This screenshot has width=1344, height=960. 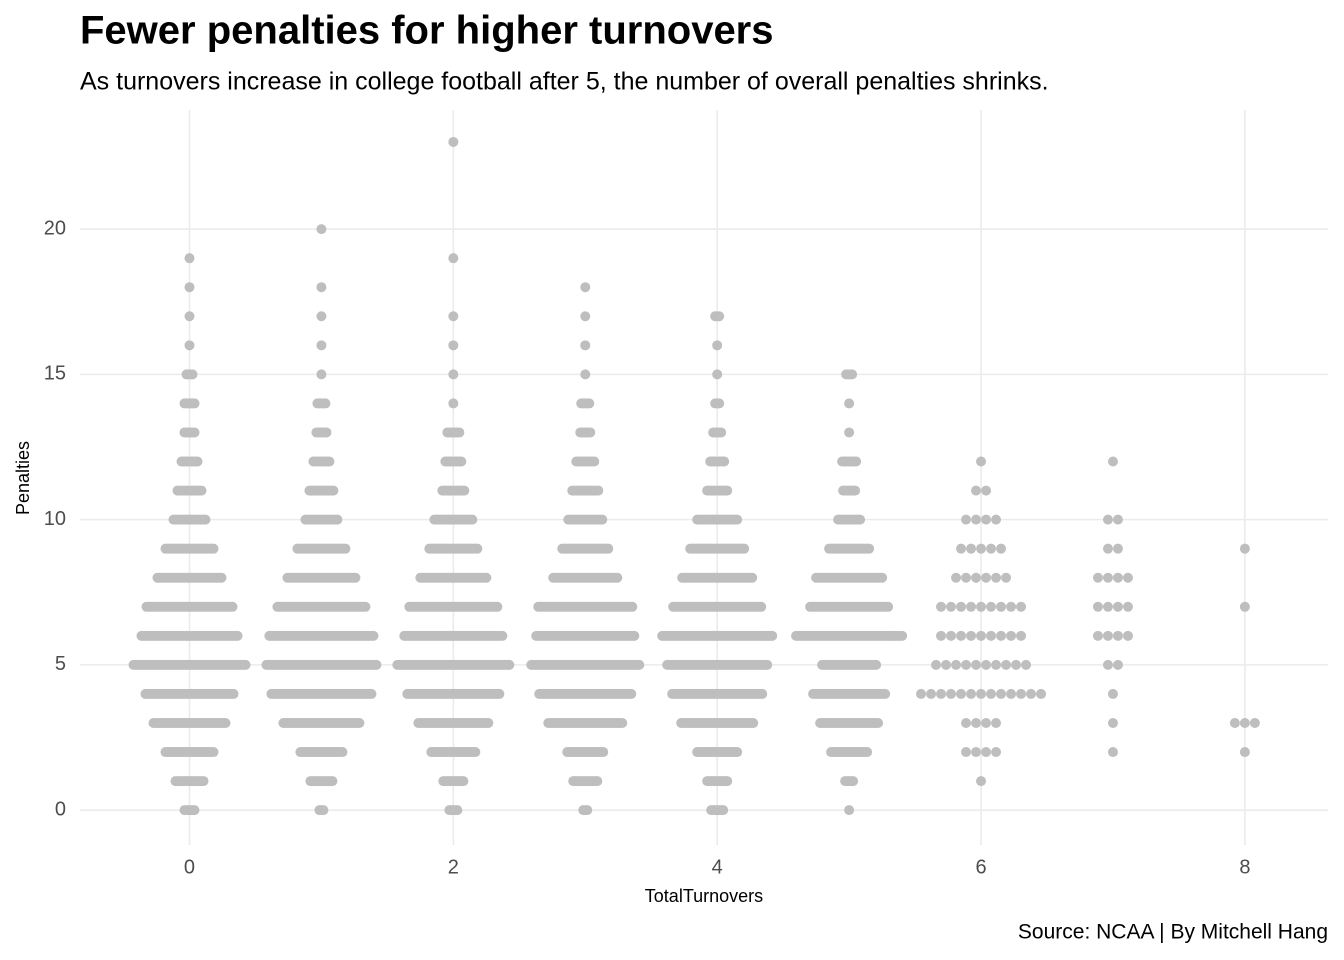 I want to click on y-axis-title: Penalties, so click(x=23, y=478).